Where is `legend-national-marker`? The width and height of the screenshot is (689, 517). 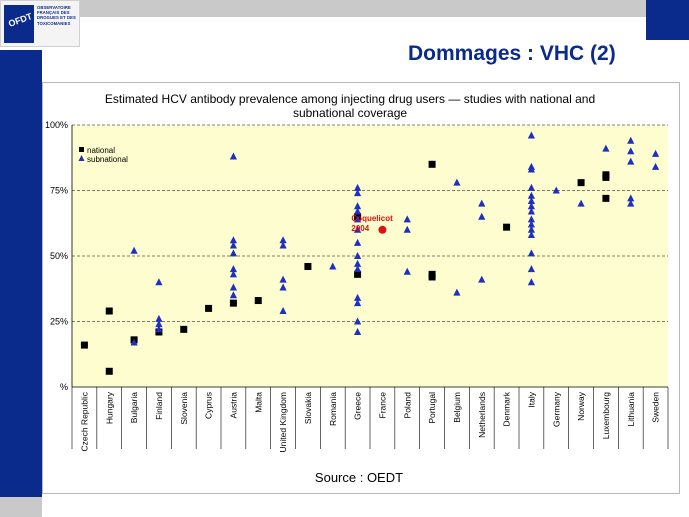
legend-national-marker is located at coordinates (81, 149).